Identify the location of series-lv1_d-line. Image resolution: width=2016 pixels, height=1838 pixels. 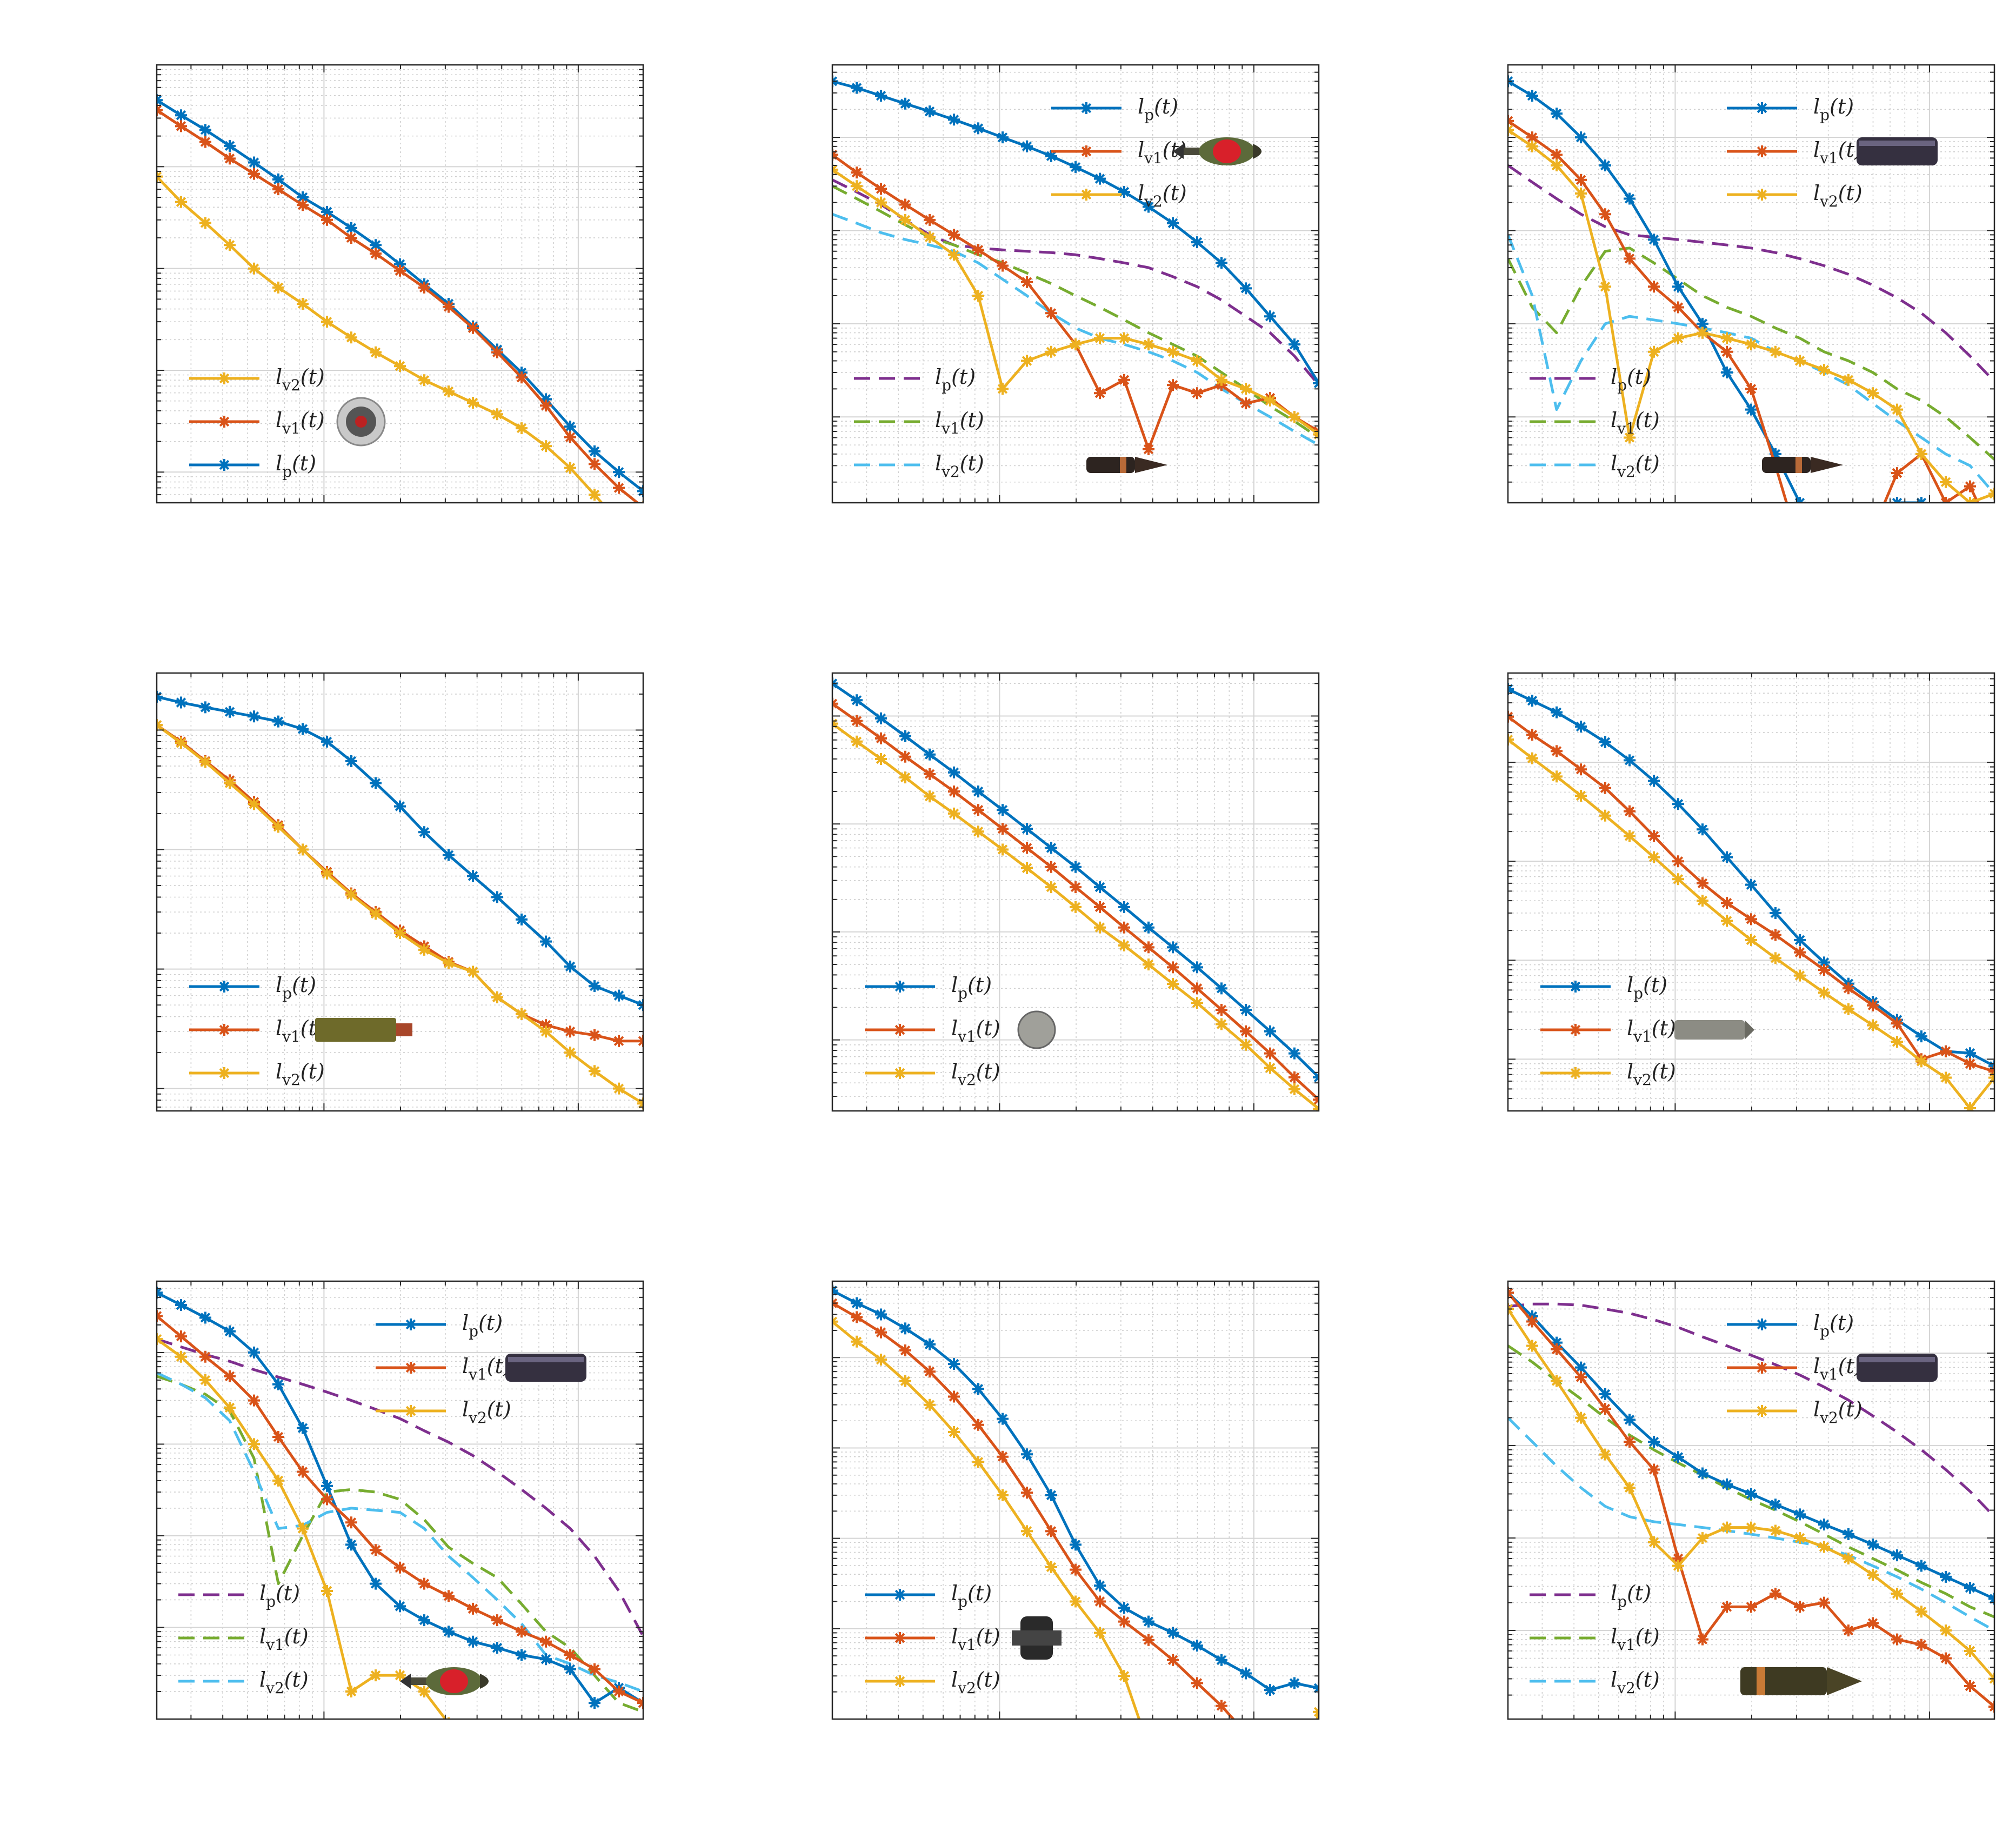
(1751, 354).